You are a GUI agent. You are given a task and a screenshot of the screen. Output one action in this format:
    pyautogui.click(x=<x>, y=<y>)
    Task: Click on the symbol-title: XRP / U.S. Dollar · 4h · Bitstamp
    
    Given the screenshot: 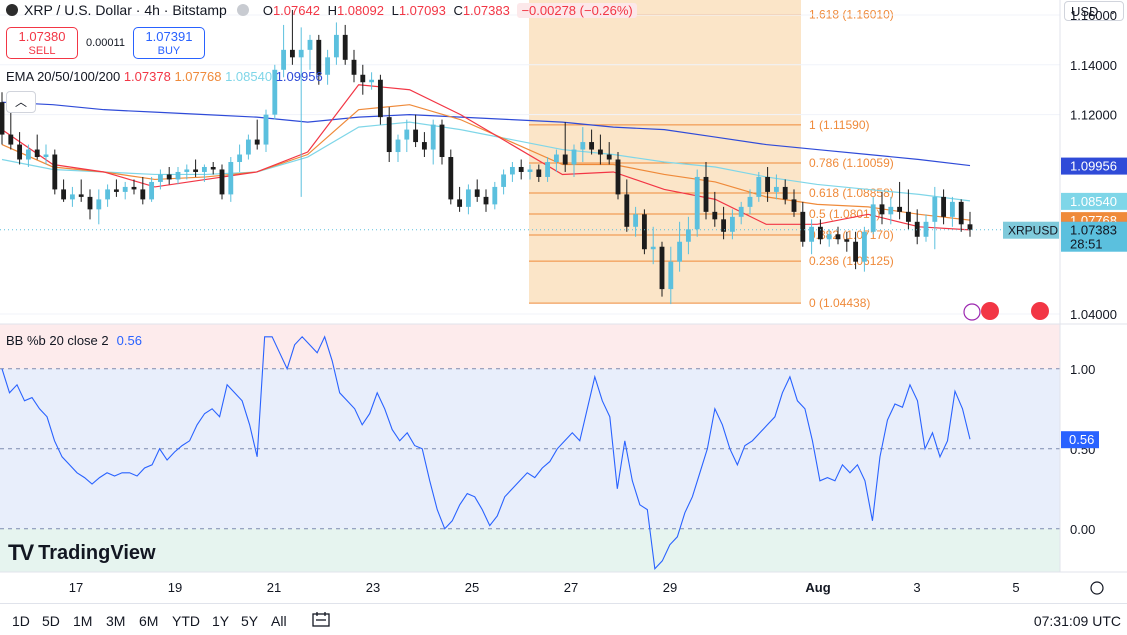 What is the action you would take?
    pyautogui.click(x=125, y=10)
    